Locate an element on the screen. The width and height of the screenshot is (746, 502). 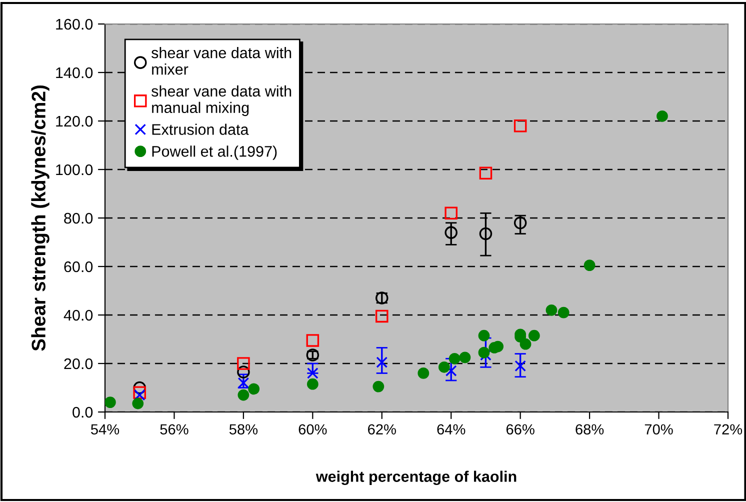
x-tick-label: 60% is located at coordinates (312, 429).